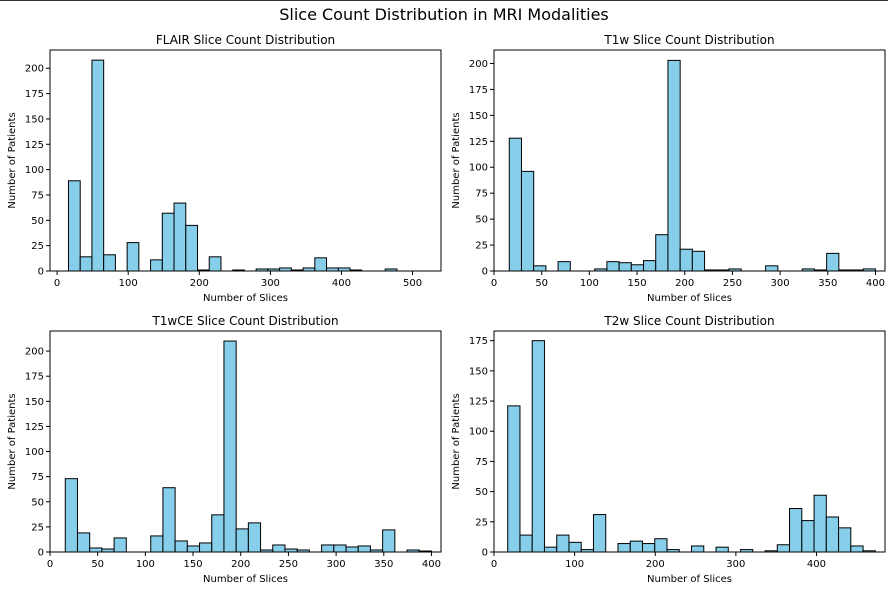 Image resolution: width=888 pixels, height=589 pixels. I want to click on top-border, so click(444, 0).